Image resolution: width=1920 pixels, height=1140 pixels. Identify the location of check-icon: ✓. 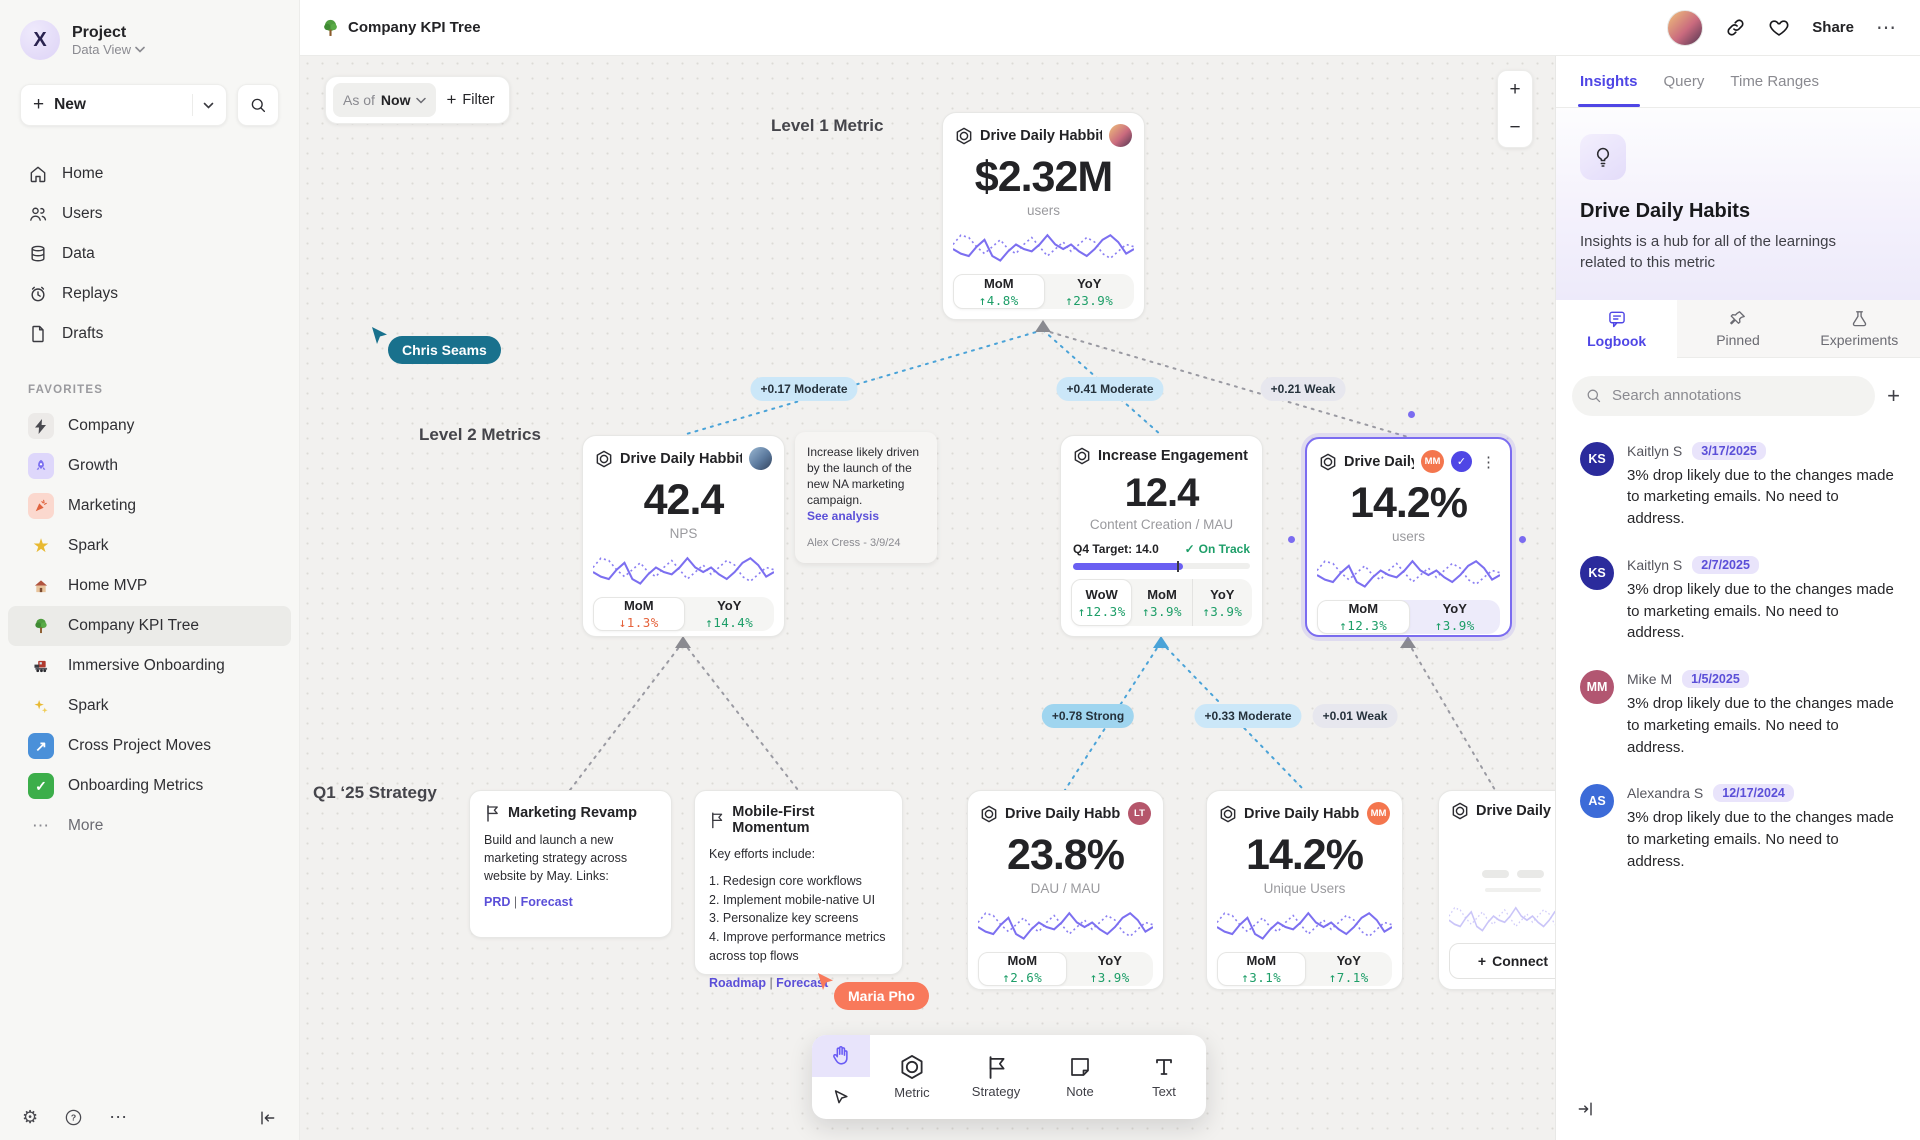
(1189, 549).